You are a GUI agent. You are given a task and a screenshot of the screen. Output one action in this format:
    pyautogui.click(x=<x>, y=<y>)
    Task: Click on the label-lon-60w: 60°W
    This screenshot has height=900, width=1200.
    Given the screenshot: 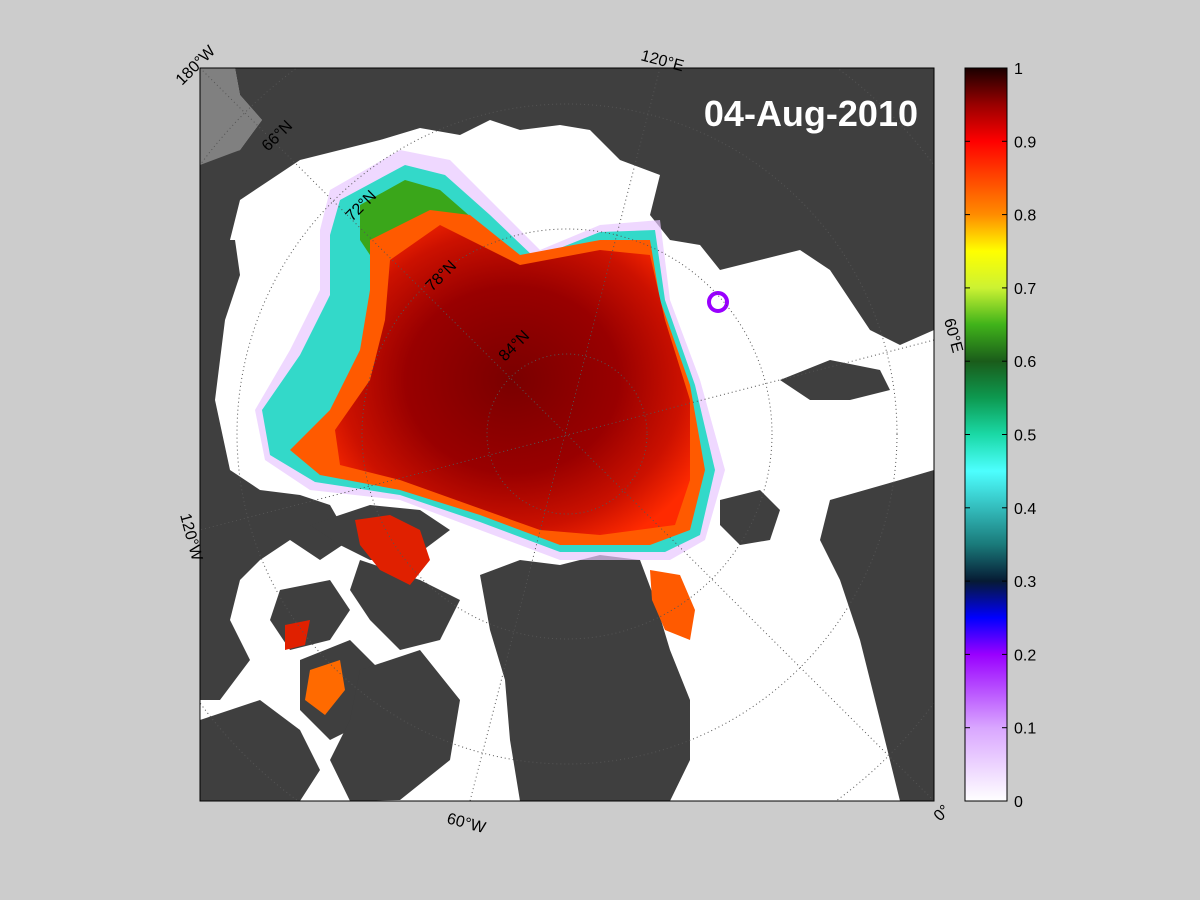 What is the action you would take?
    pyautogui.click(x=466, y=823)
    